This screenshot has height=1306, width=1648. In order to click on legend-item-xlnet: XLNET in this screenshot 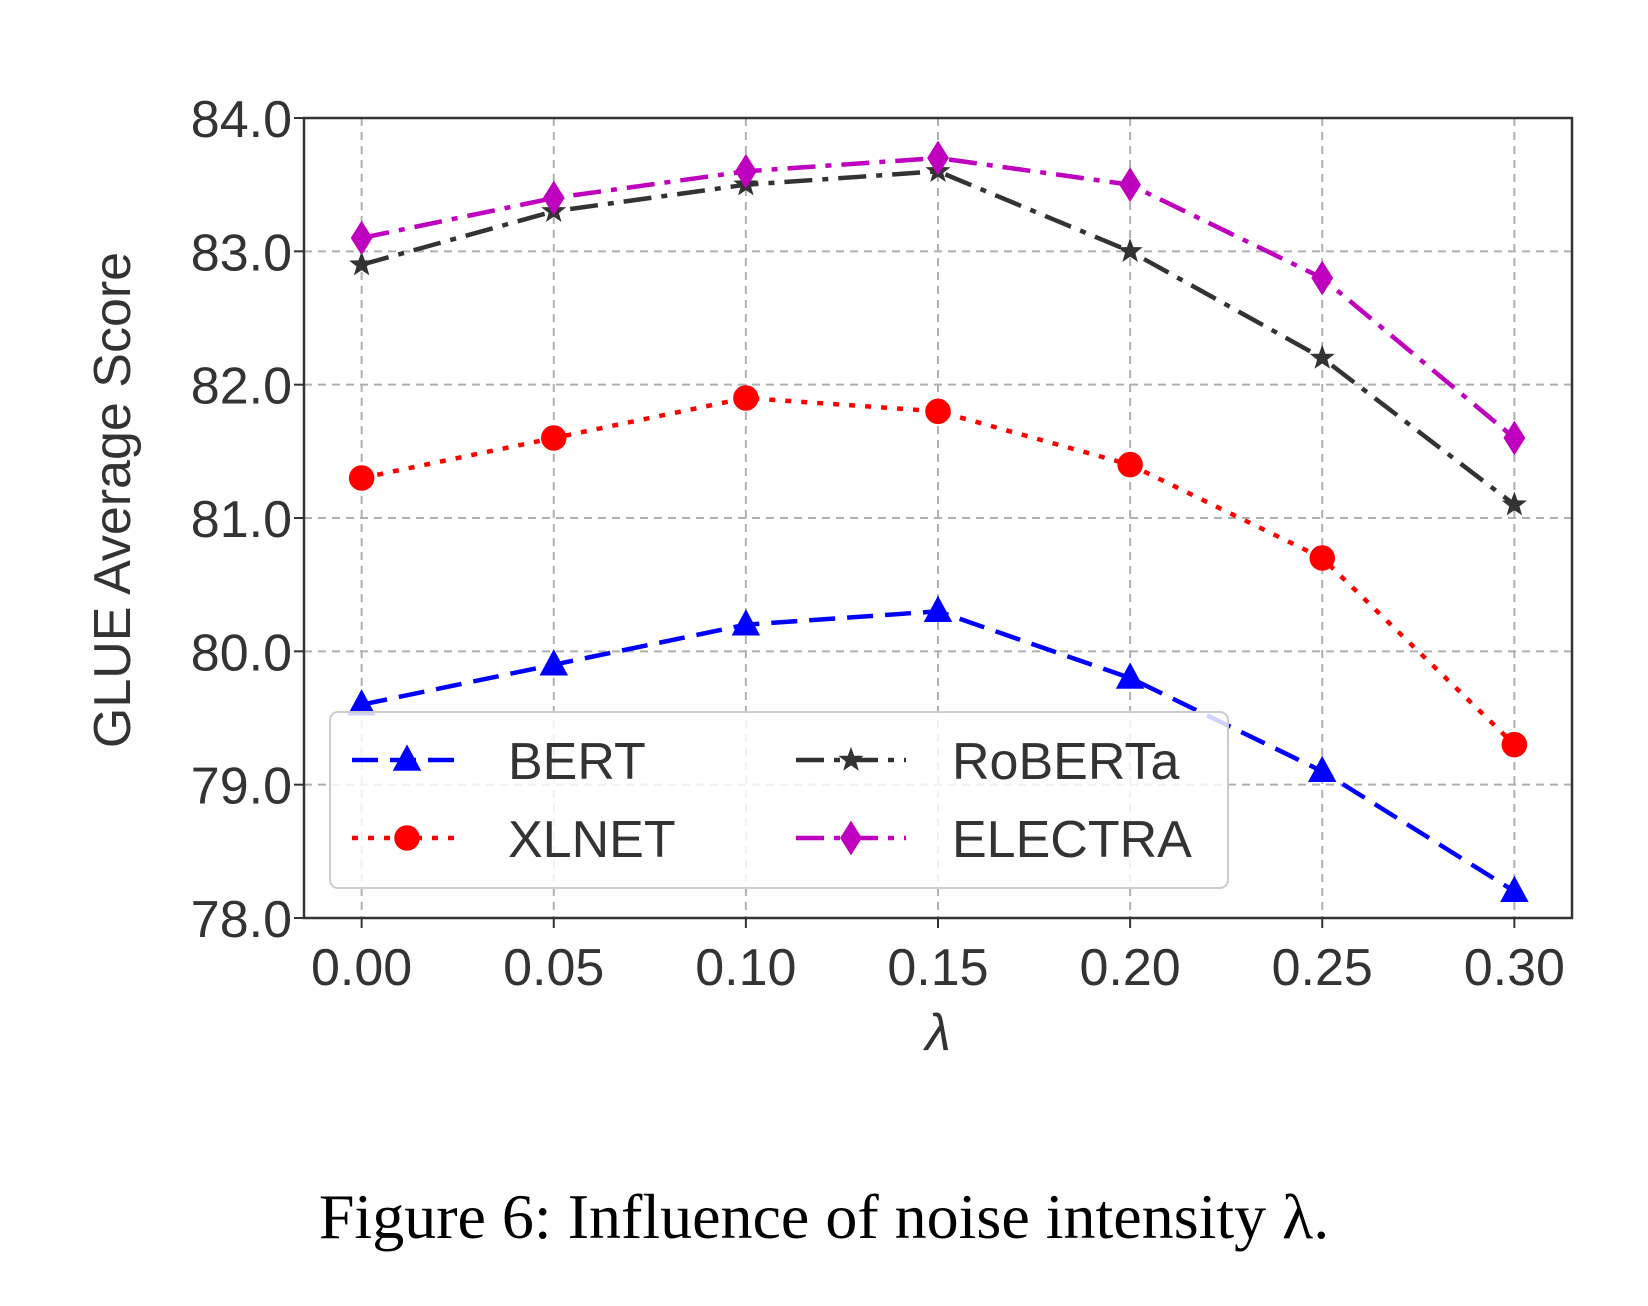, I will do `click(514, 840)`.